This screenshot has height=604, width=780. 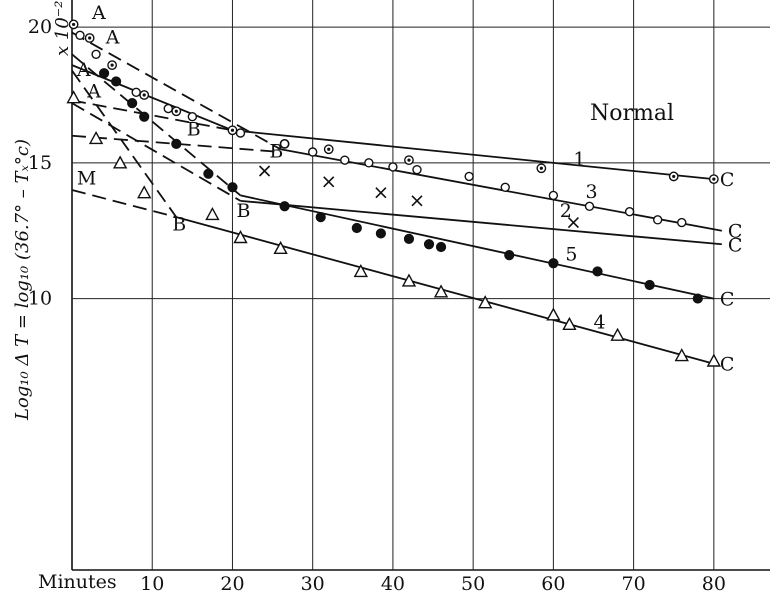 What do you see at coordinates (571, 255) in the screenshot?
I see `series-number-label: 5` at bounding box center [571, 255].